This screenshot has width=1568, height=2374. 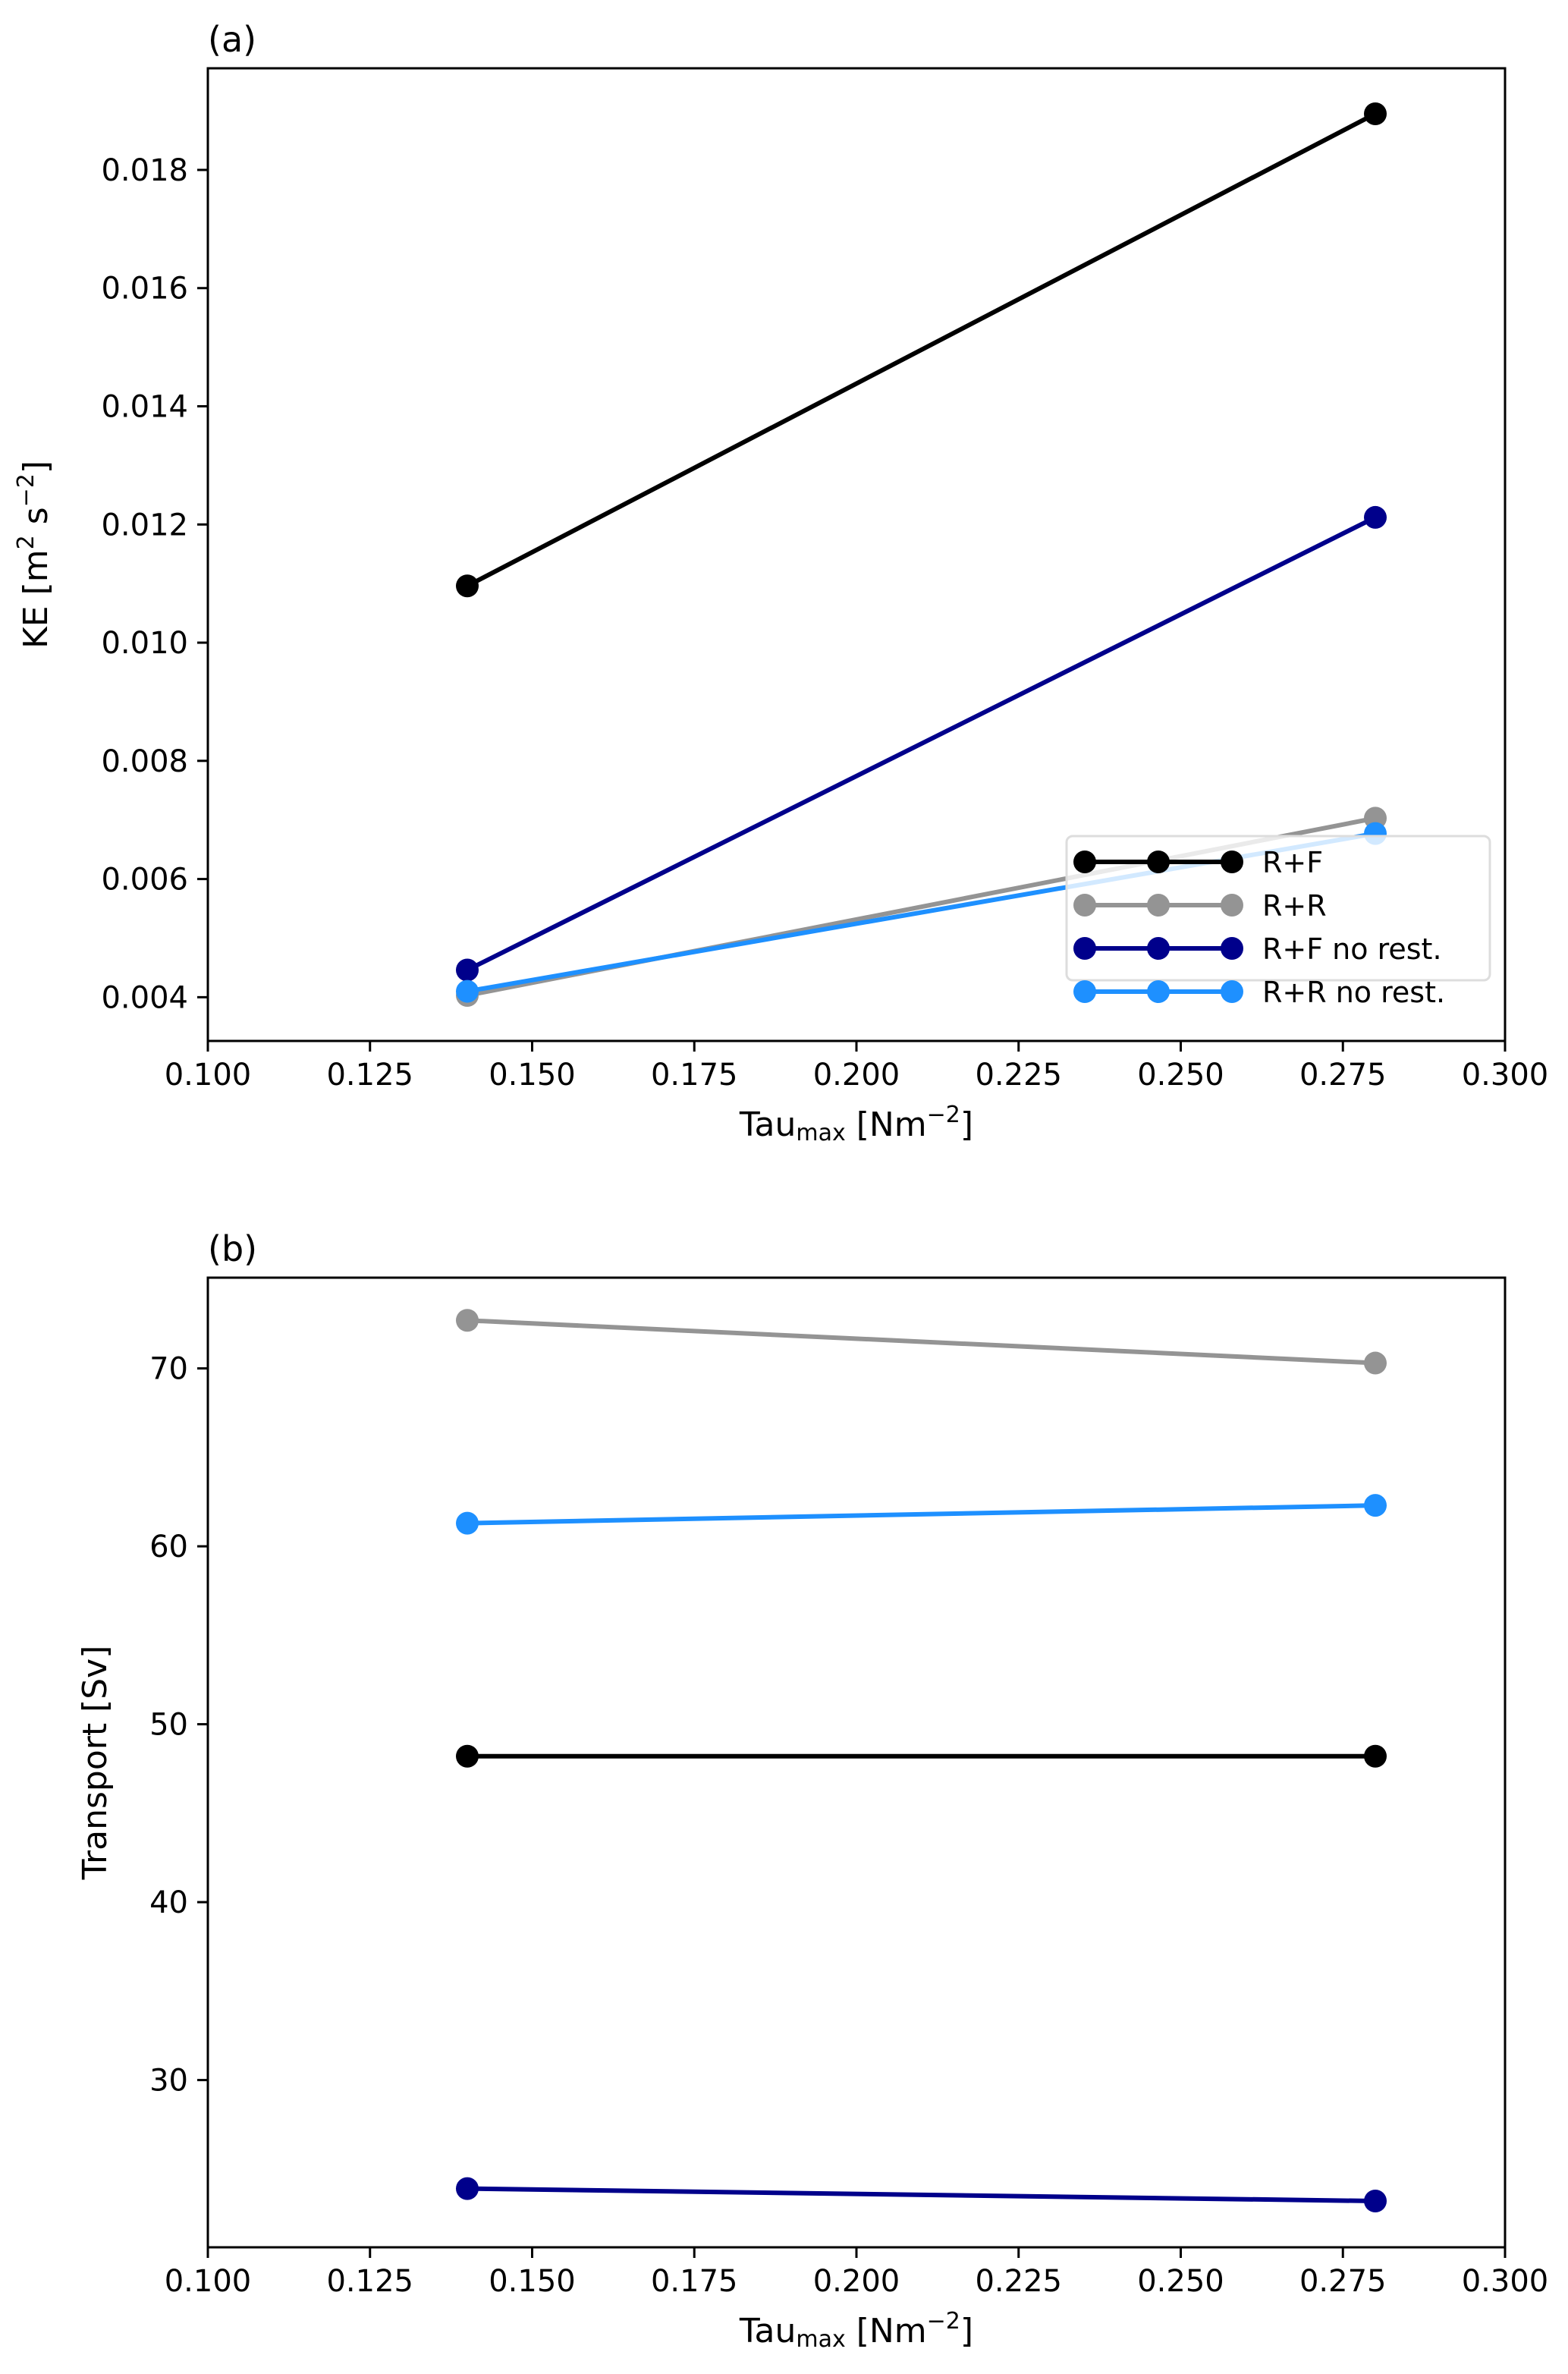 I want to click on legend-label: R+R no rest., so click(x=1354, y=992).